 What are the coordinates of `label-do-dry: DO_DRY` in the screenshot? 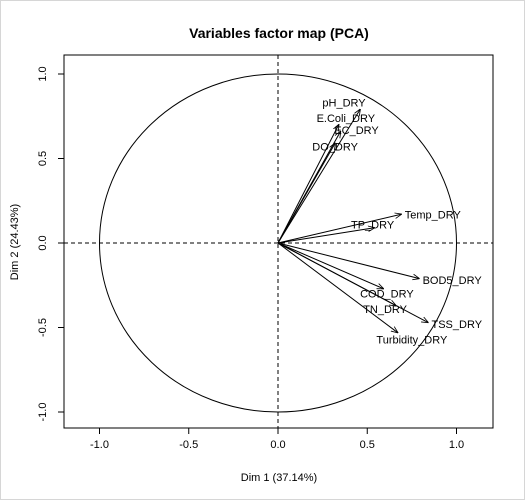 It's located at (335, 148).